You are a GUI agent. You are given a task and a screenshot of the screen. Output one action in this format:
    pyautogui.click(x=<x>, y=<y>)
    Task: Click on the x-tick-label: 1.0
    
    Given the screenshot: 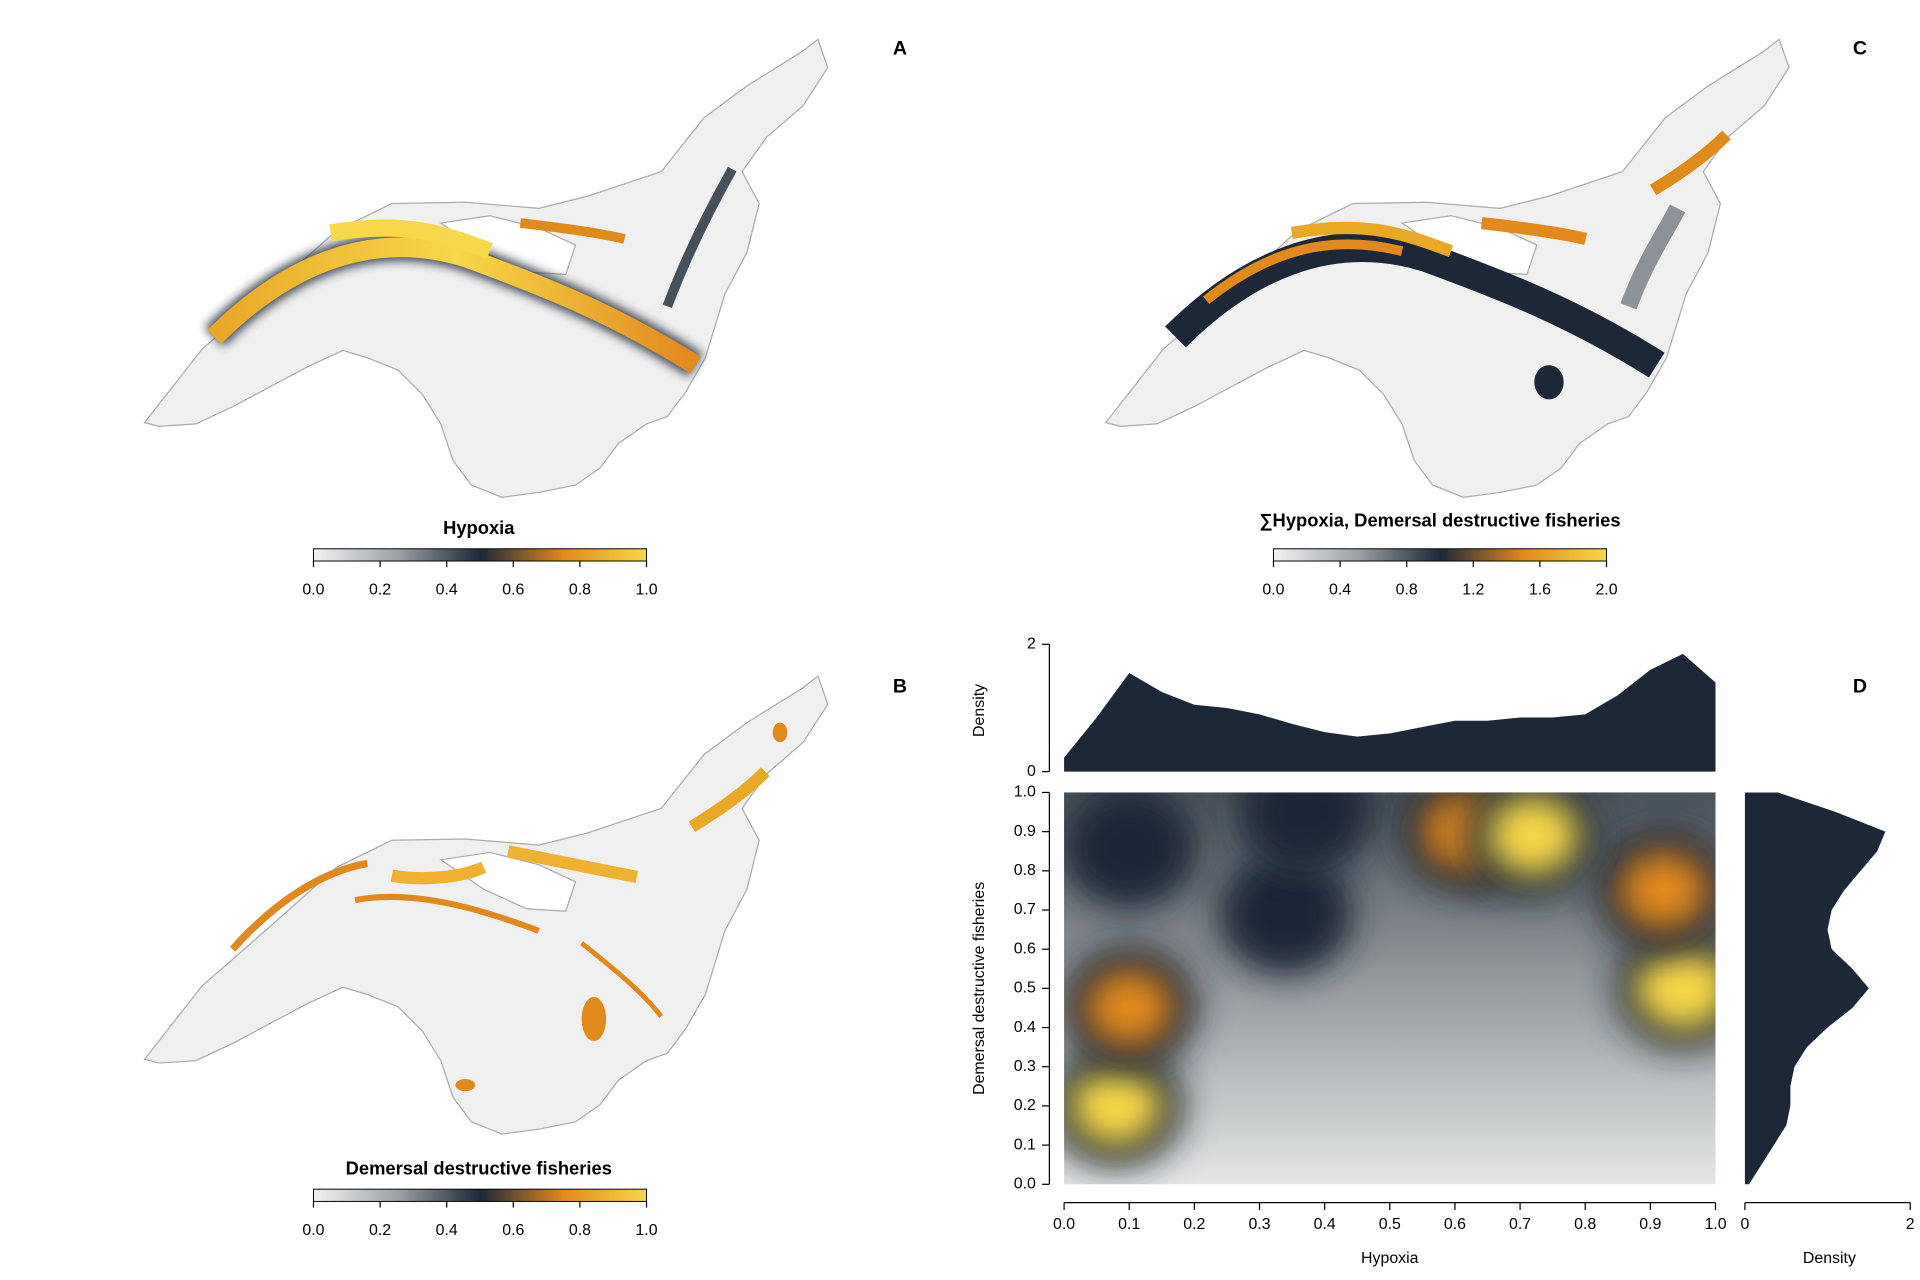 What is the action you would take?
    pyautogui.click(x=1715, y=1224)
    